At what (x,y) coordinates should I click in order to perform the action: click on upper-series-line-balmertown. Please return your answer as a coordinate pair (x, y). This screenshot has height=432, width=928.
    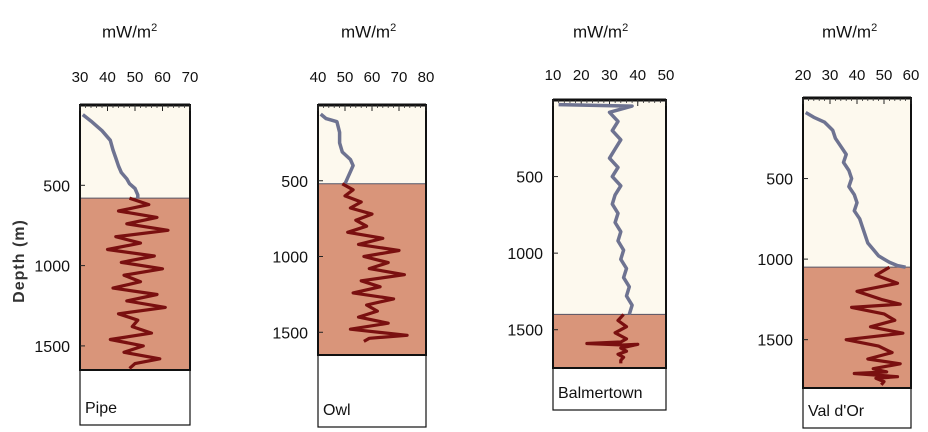
    Looking at the image, I should click on (596, 208).